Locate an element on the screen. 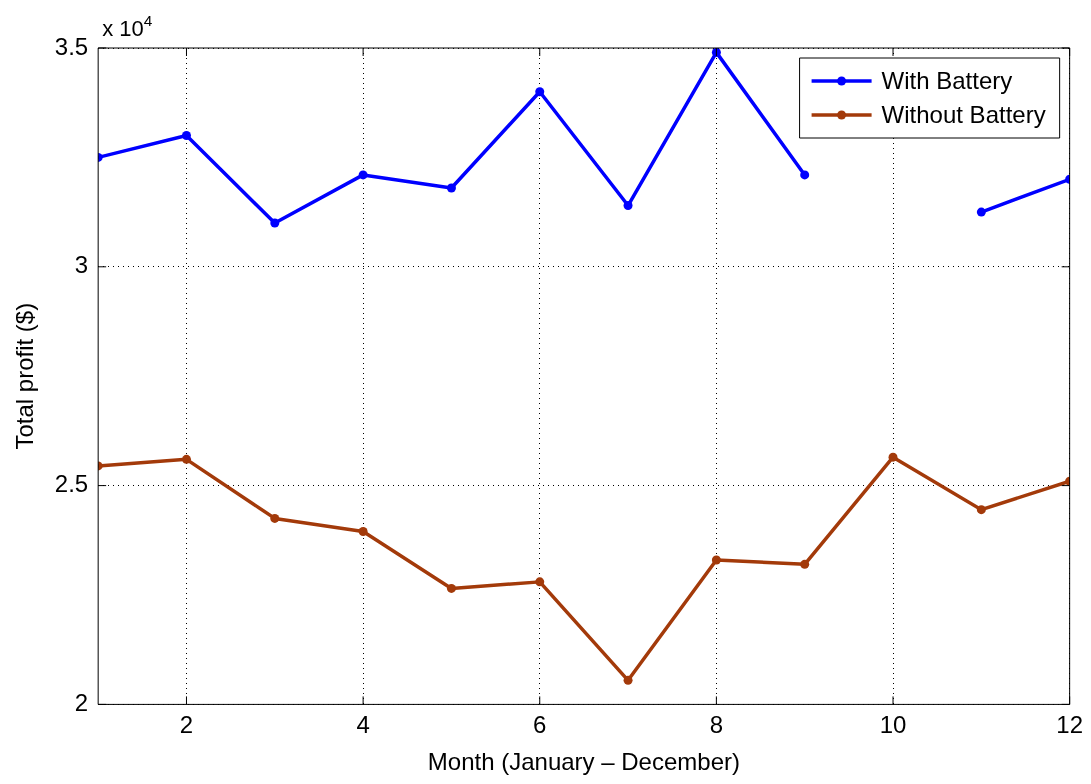 Image resolution: width=1091 pixels, height=784 pixels. legend-label: Without Battery is located at coordinates (963, 114).